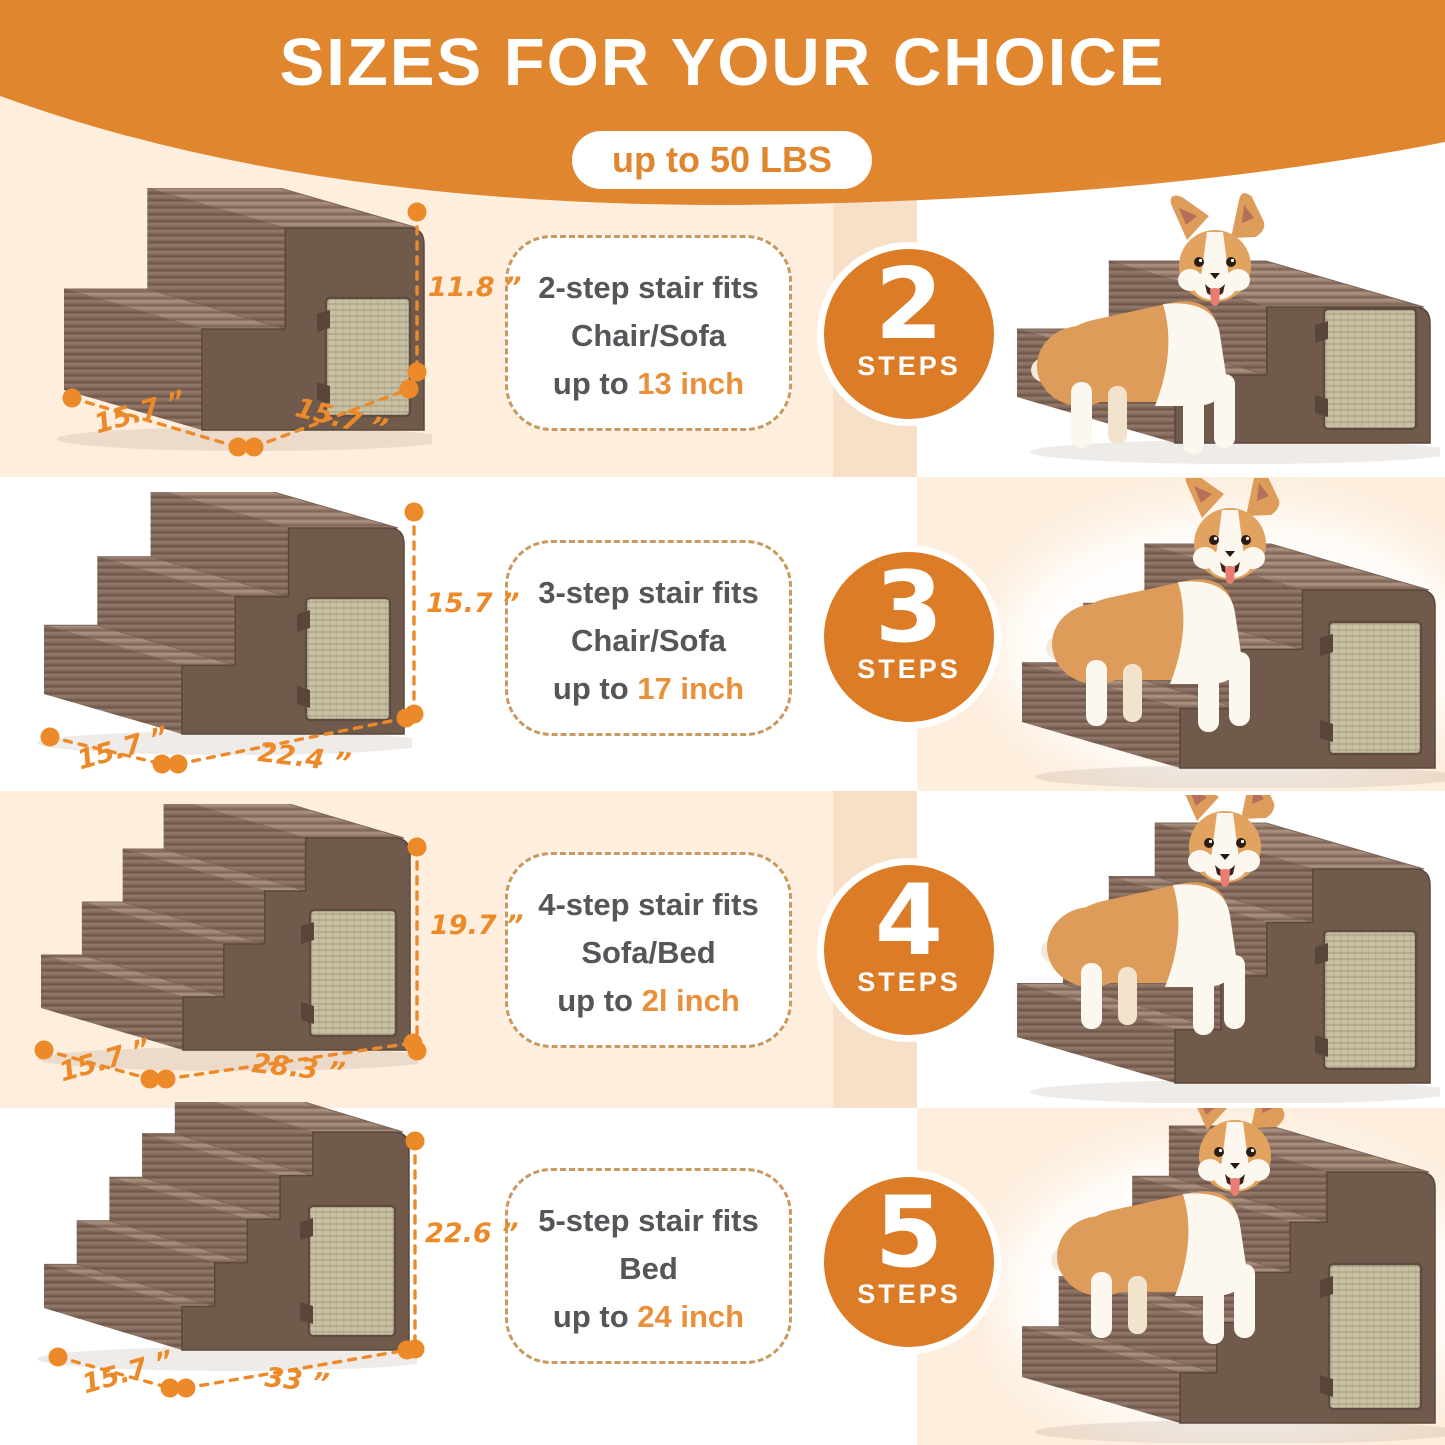  What do you see at coordinates (473, 603) in the screenshot?
I see `dim-height-label: 15.7 ”` at bounding box center [473, 603].